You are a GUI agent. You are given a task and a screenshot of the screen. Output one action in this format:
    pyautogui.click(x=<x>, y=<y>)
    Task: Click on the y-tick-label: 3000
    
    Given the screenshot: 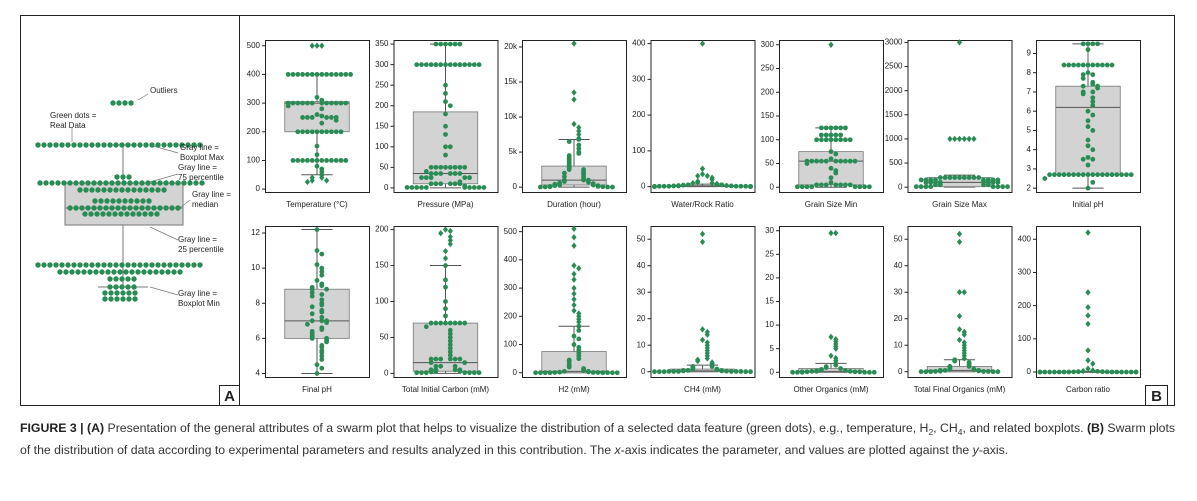 What is the action you would take?
    pyautogui.click(x=894, y=42)
    